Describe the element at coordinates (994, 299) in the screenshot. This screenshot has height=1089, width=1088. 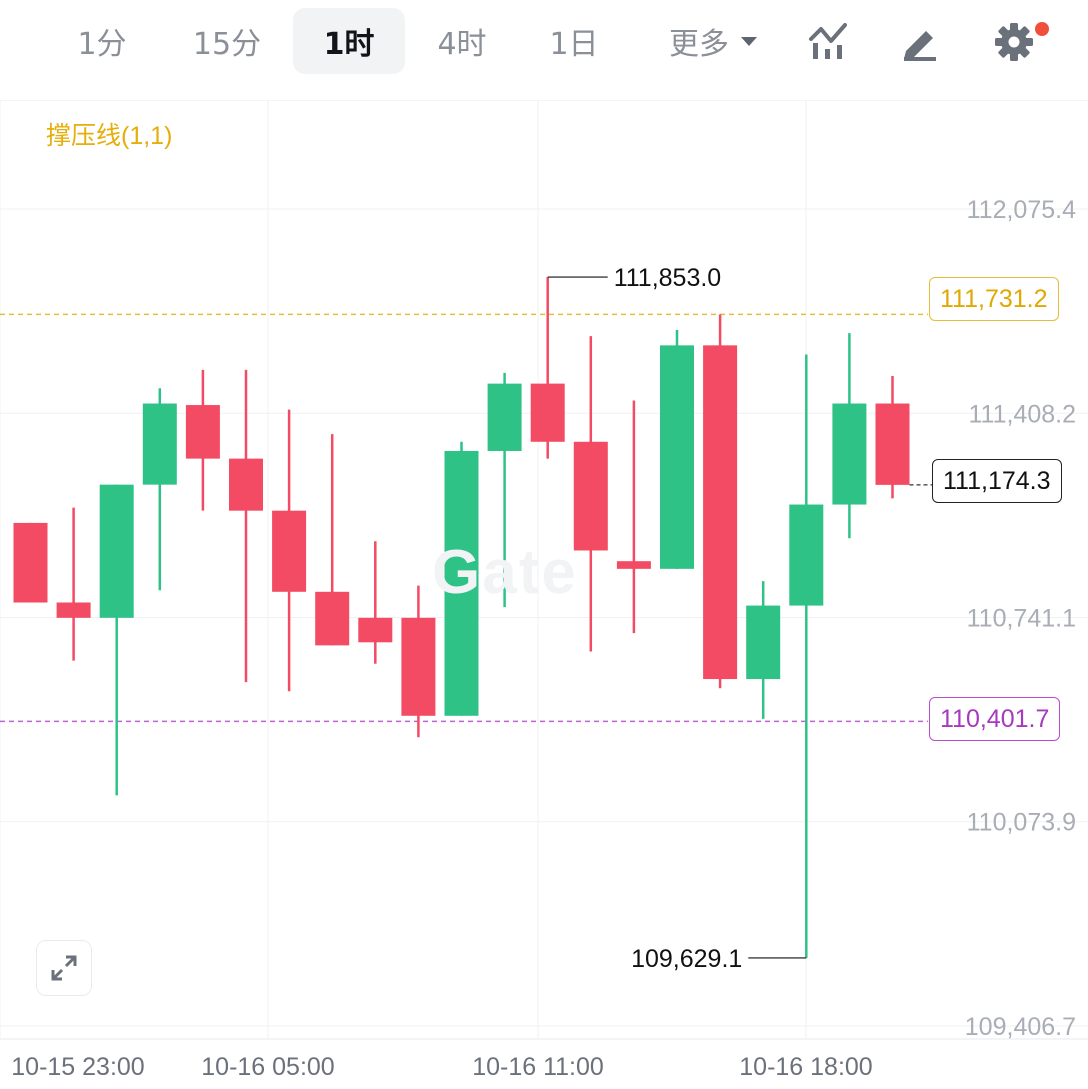
I see `resistance-price-tag: 111,731.2` at that location.